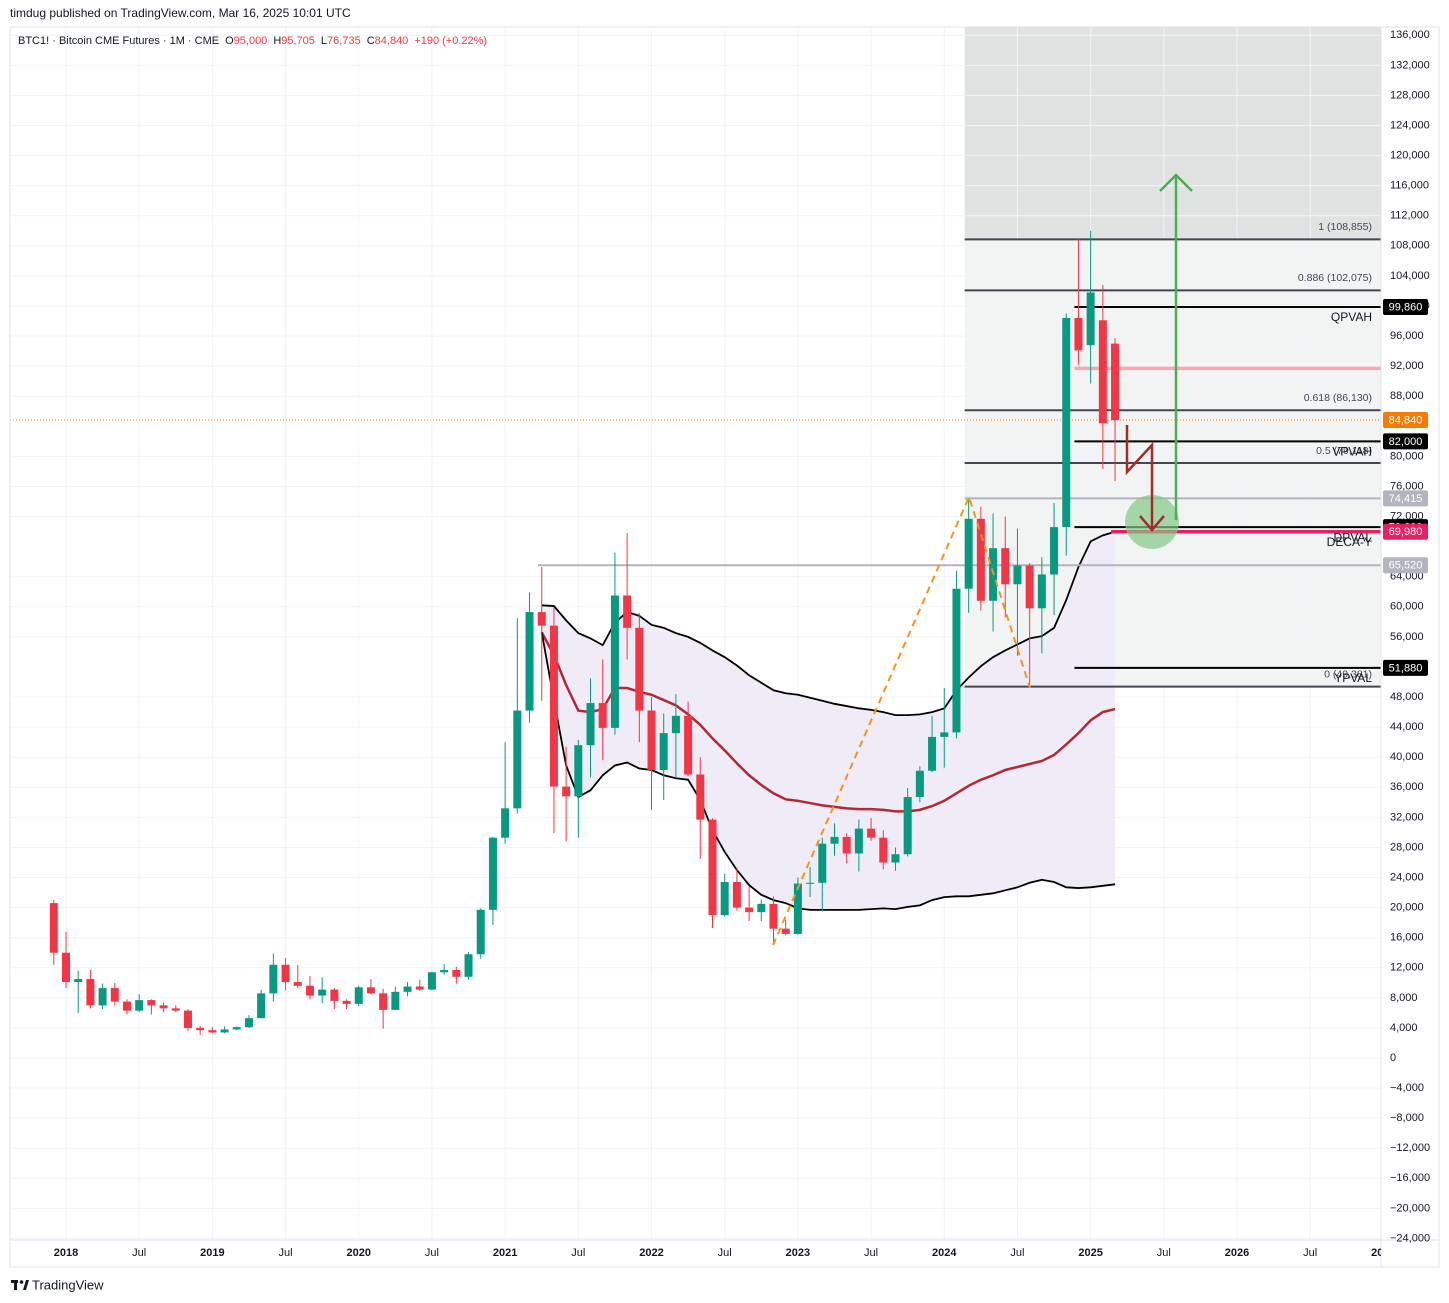  What do you see at coordinates (118, 41) in the screenshot?
I see `symbol: BTC1! · Bitcoin CME Futures · 1M · CME` at bounding box center [118, 41].